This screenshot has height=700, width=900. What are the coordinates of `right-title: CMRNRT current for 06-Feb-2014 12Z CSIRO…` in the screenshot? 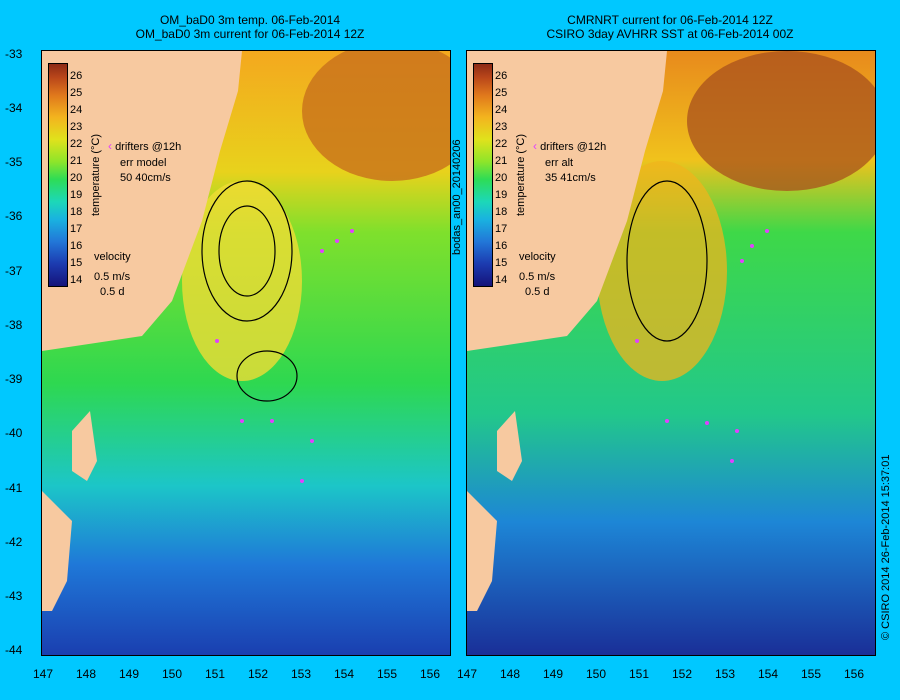 It's located at (670, 27).